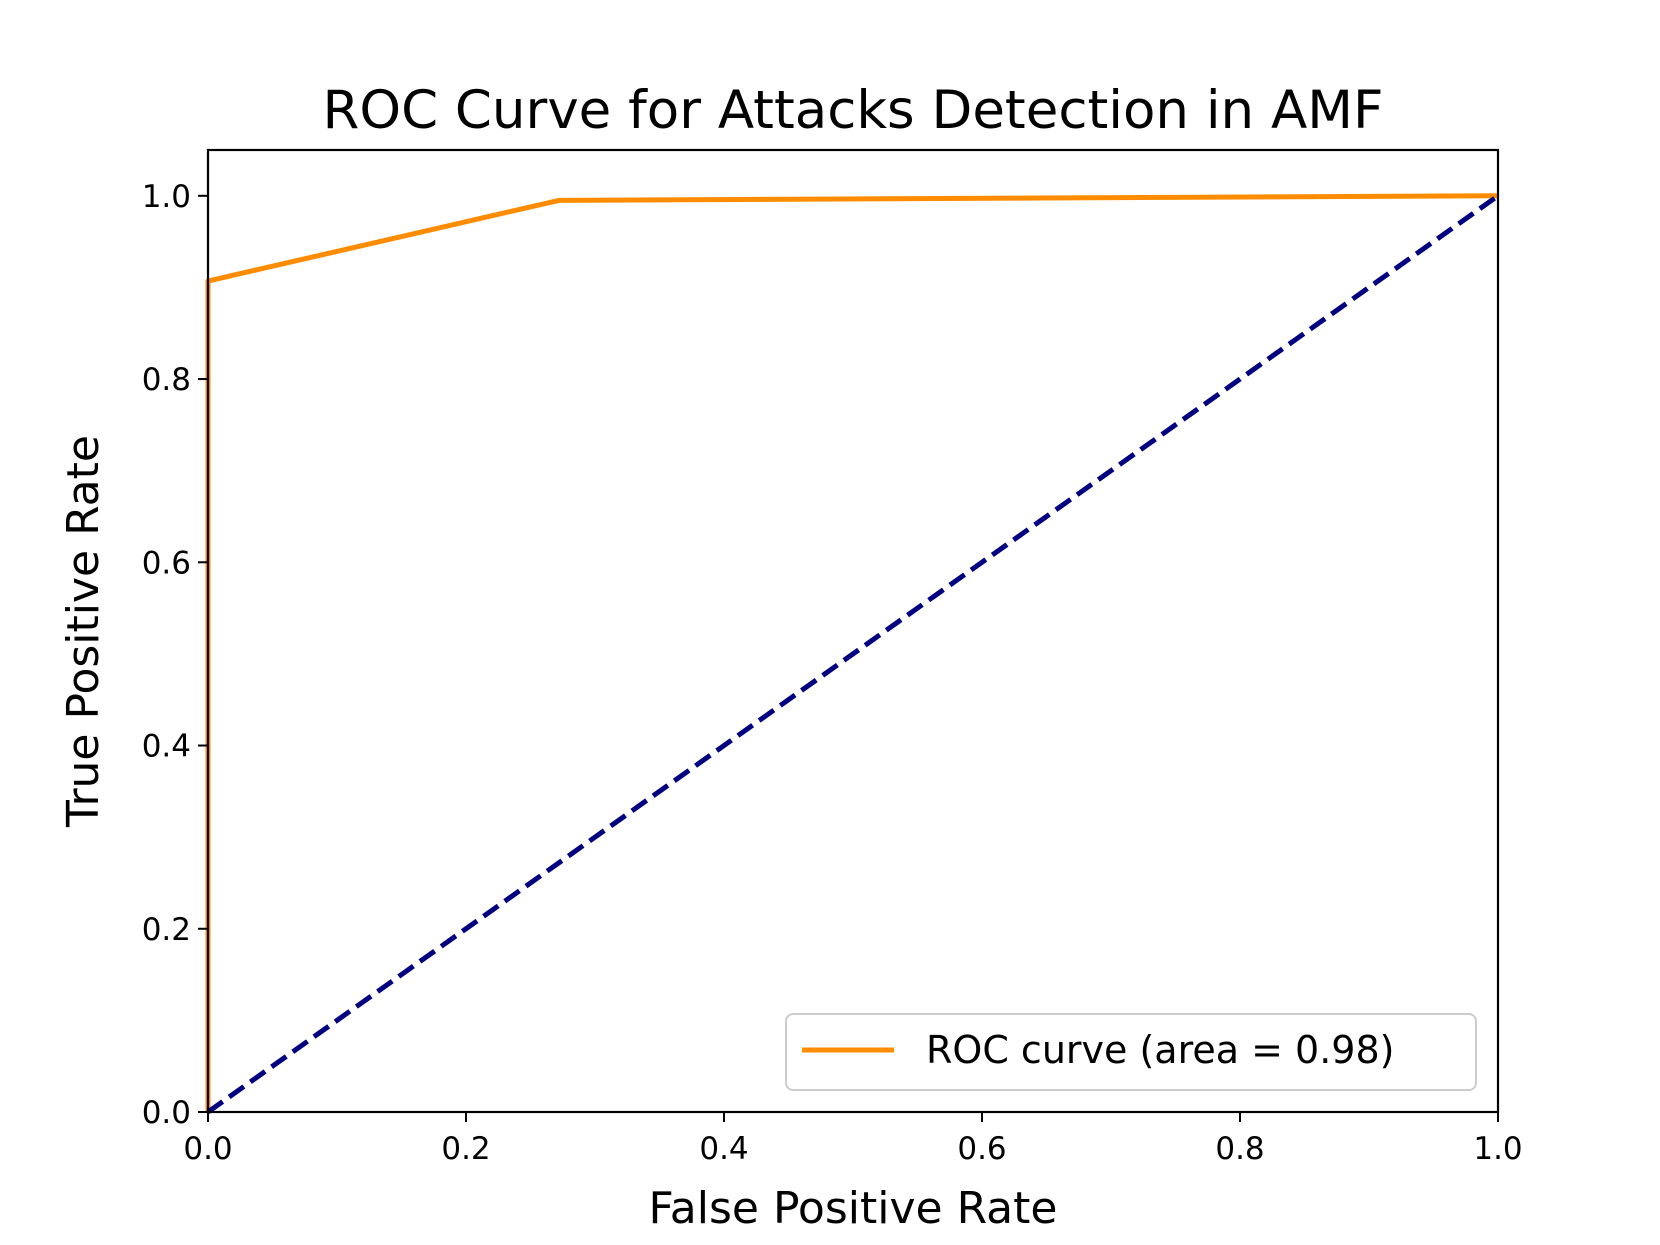  Describe the element at coordinates (723, 1149) in the screenshot. I see `x-tick-label: 0.4` at that location.